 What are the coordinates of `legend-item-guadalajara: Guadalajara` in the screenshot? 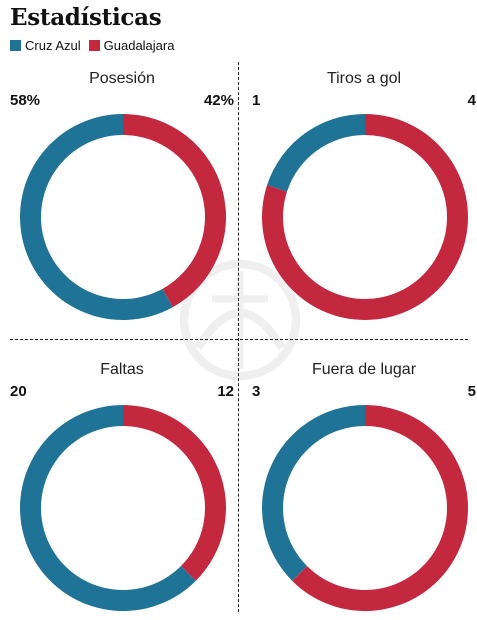 It's located at (131, 45).